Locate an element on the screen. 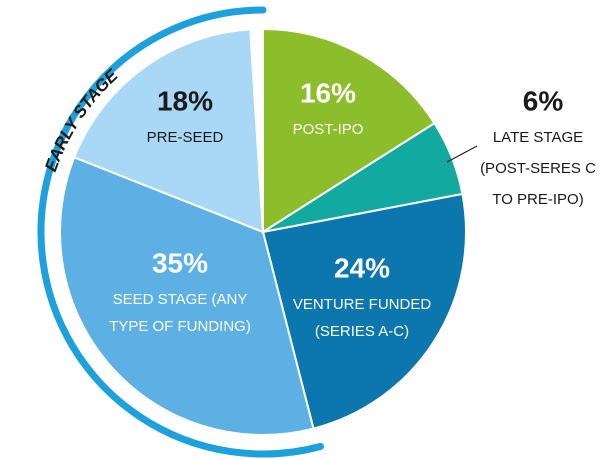 The image size is (606, 459). slice-label: VENTURE FUNDED is located at coordinates (362, 304).